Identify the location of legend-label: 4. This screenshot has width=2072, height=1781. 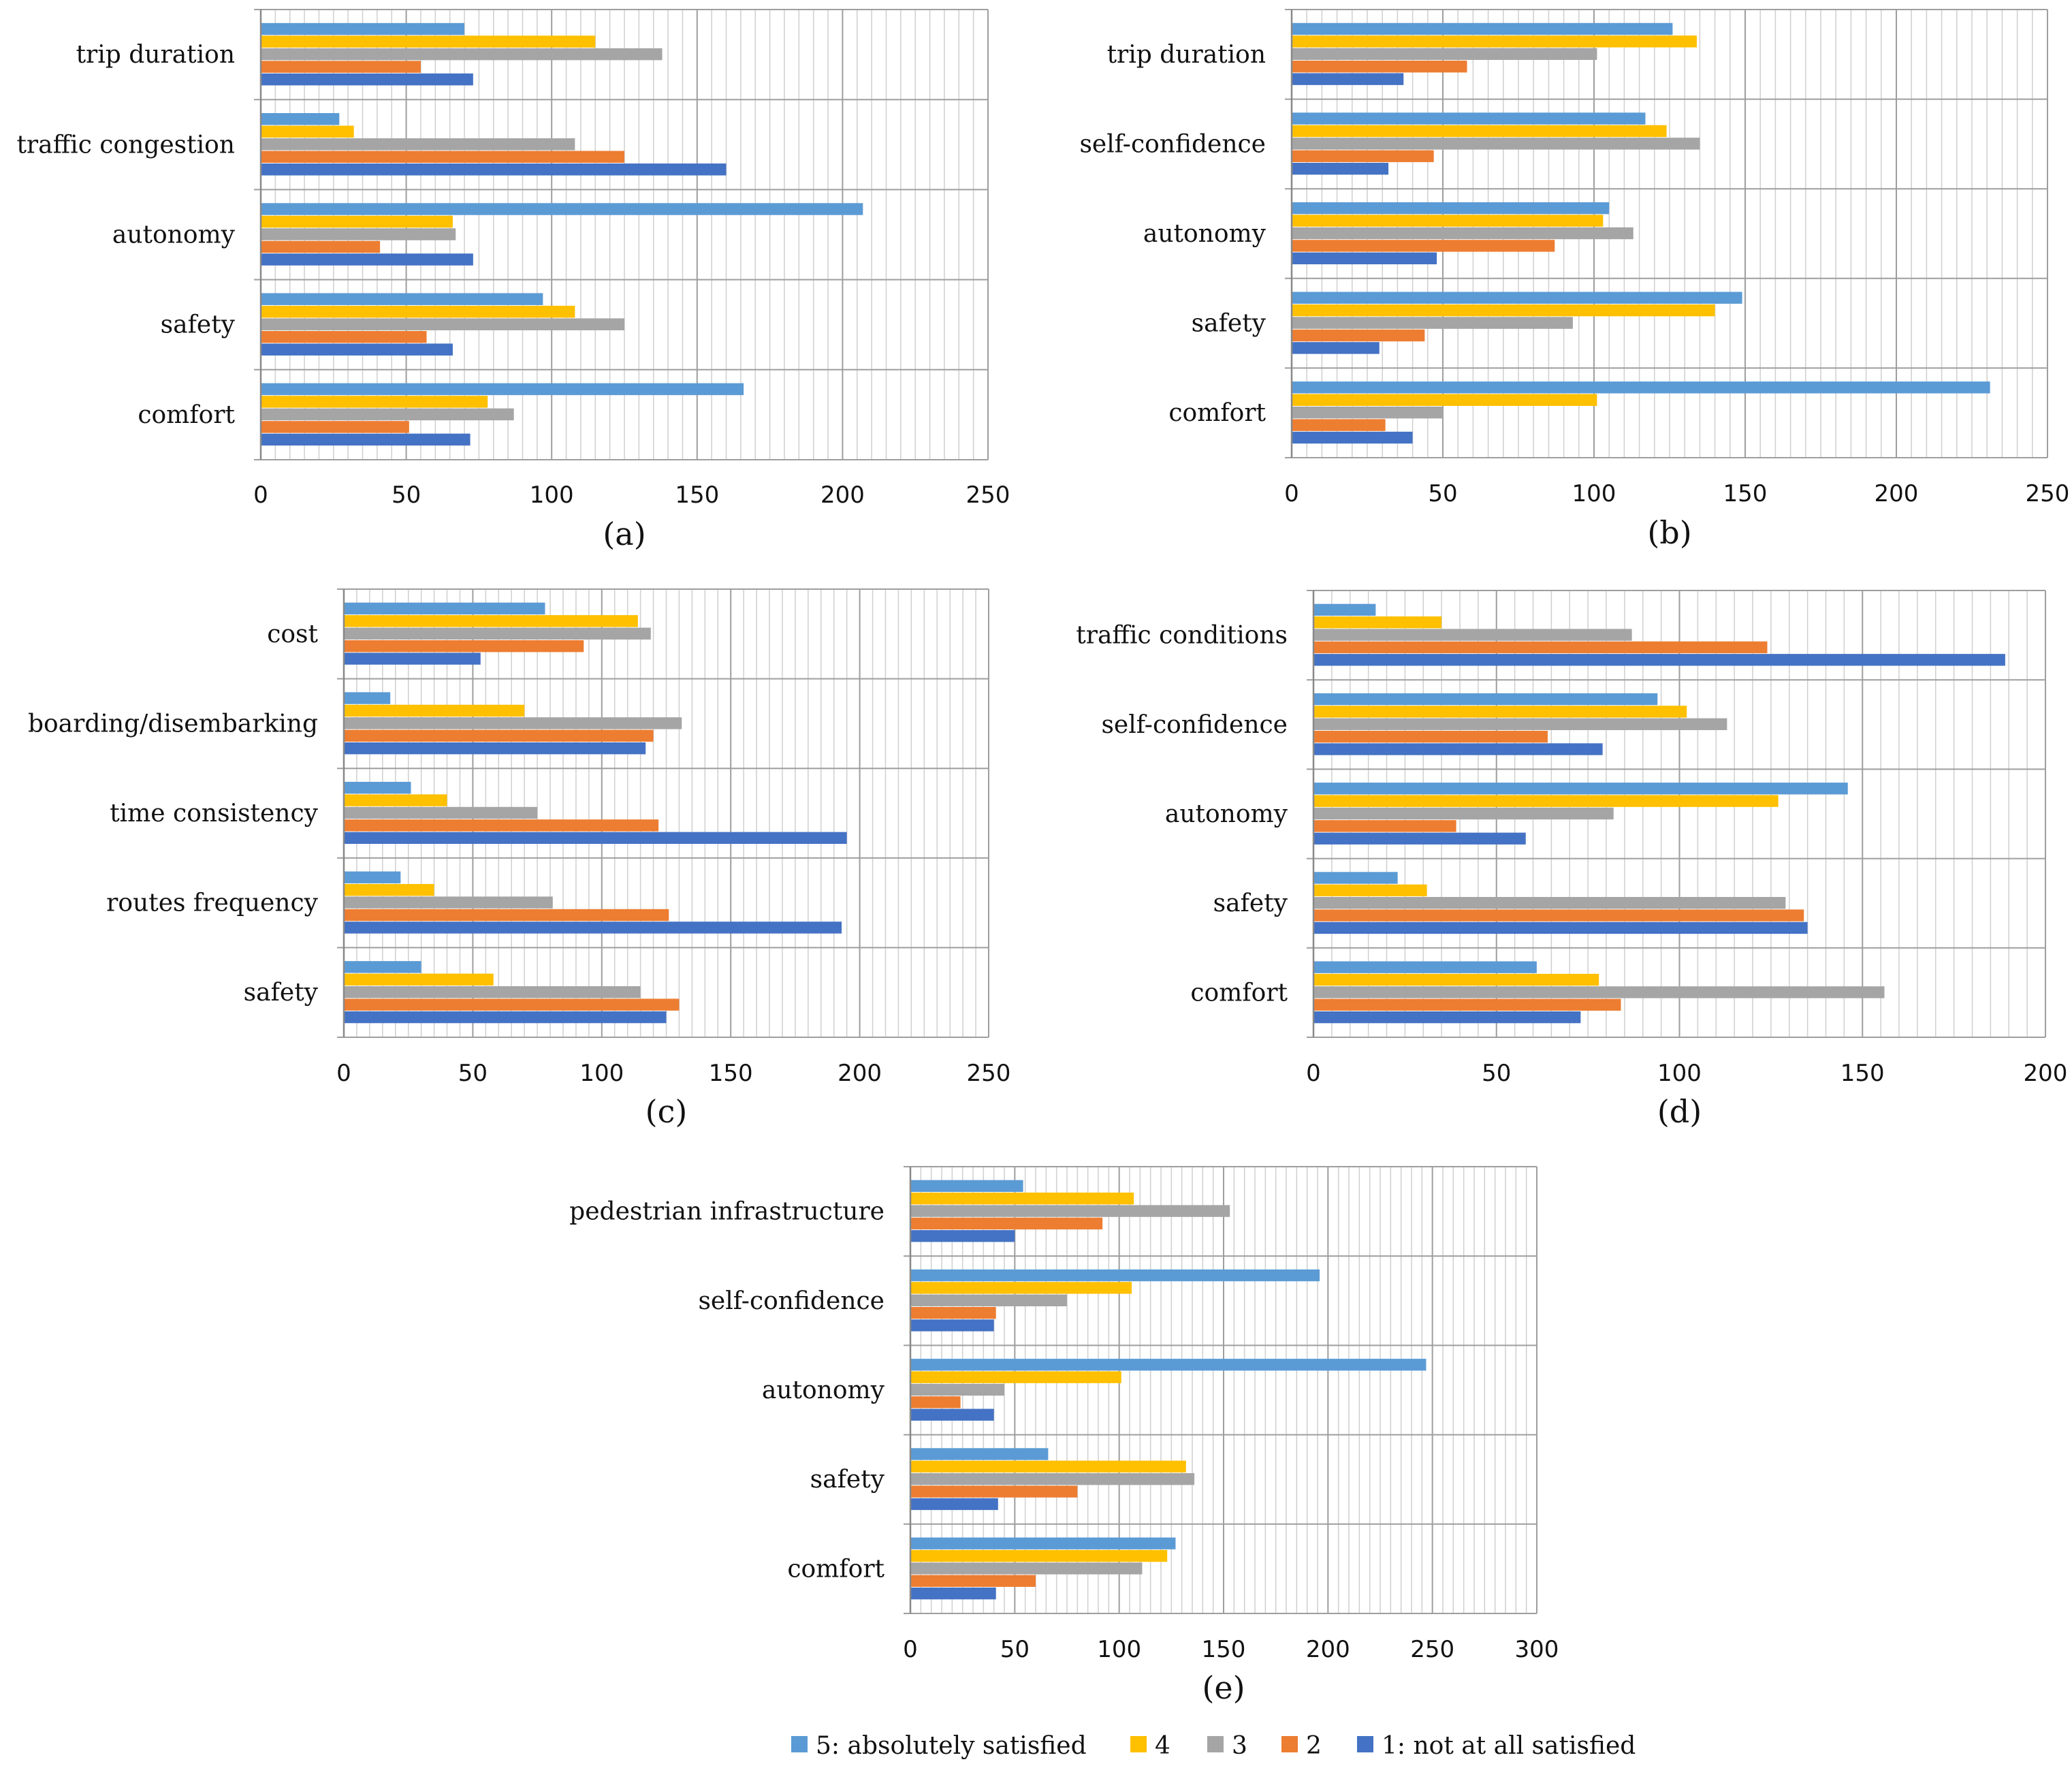
(1162, 1746).